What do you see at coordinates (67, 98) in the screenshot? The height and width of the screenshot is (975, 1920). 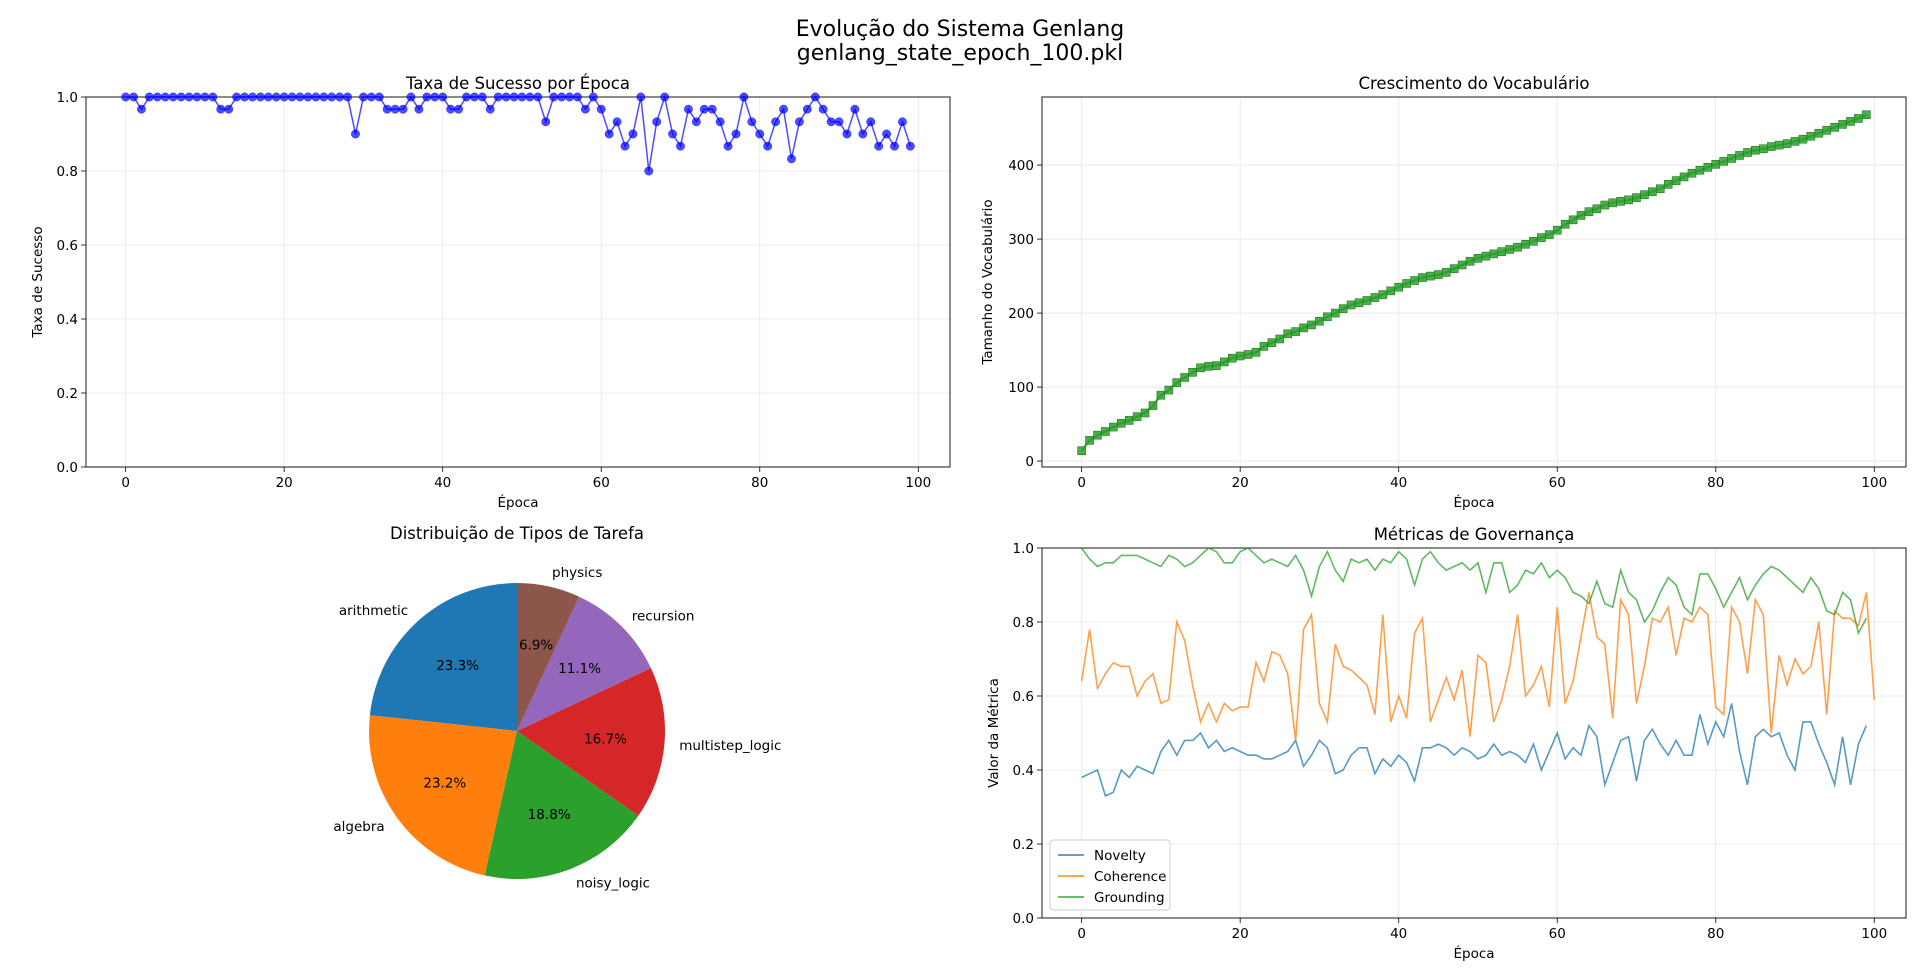 I see `y-tick-label: 1.0` at bounding box center [67, 98].